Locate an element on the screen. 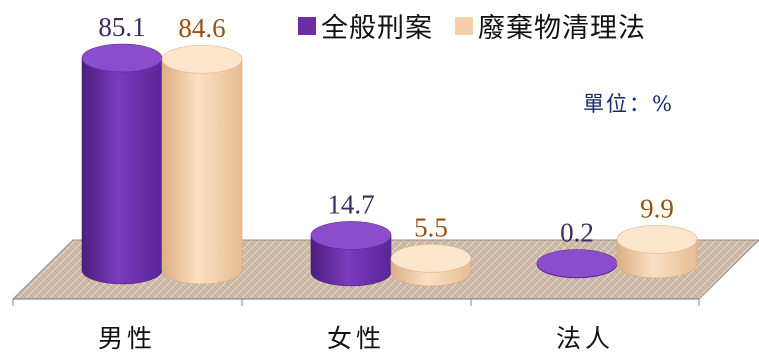 The width and height of the screenshot is (759, 356). category-label-2: 法人 is located at coordinates (585, 338).